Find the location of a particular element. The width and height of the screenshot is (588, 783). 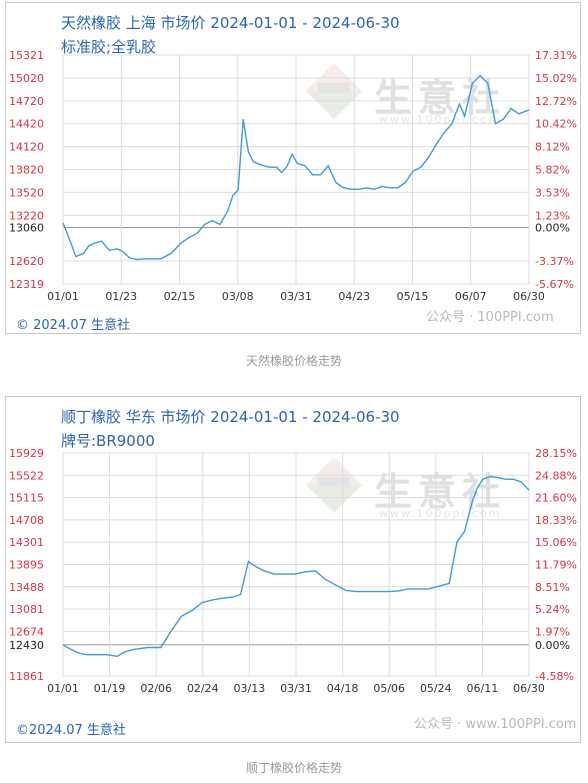

chart-caption: 顺丁橡胶价格走势 is located at coordinates (293, 768).